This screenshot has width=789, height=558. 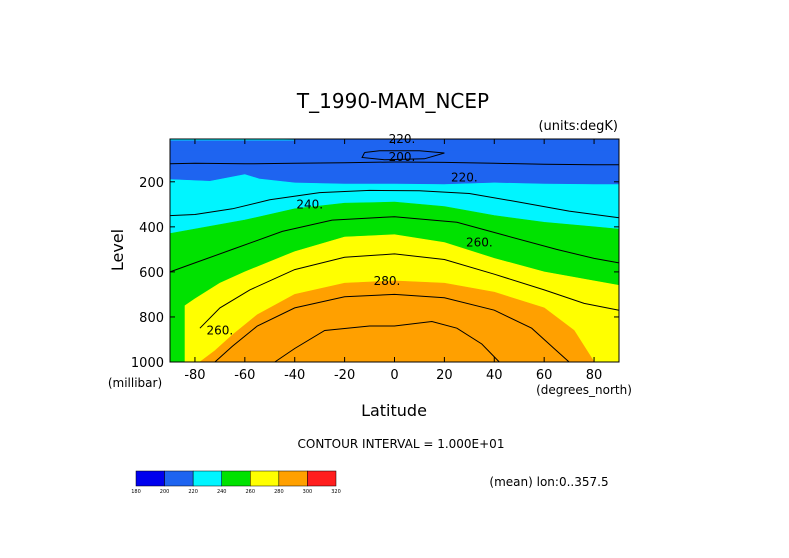 I want to click on x-unit-label: (degrees_north), so click(x=584, y=390).